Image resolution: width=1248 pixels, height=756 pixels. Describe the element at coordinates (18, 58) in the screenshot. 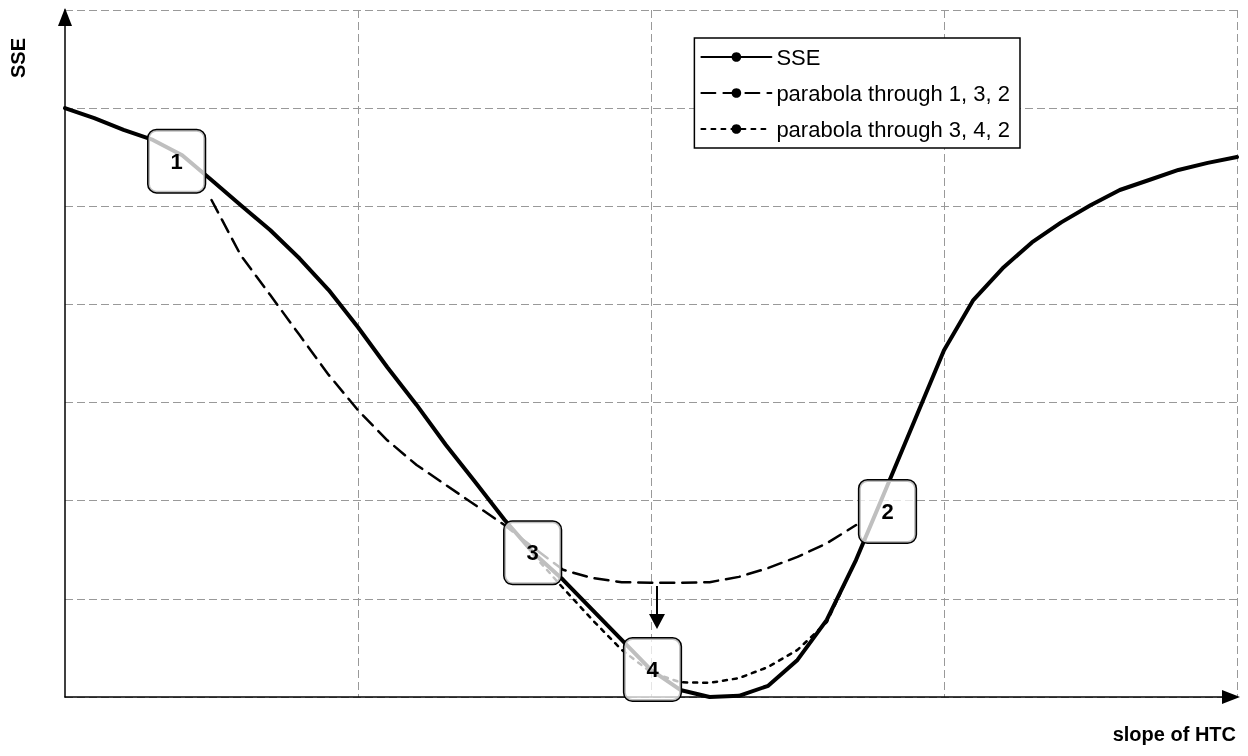

I see `y-axis-title: SSE` at that location.